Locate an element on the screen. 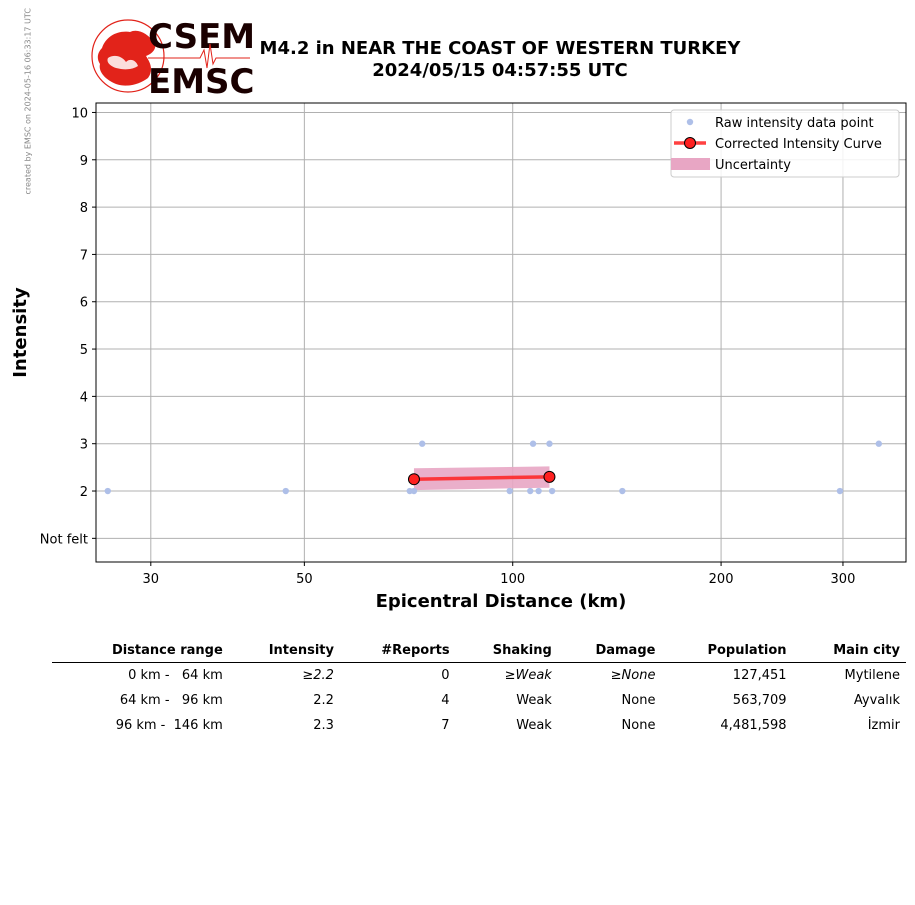  y-tick-label: 3 is located at coordinates (84, 445).